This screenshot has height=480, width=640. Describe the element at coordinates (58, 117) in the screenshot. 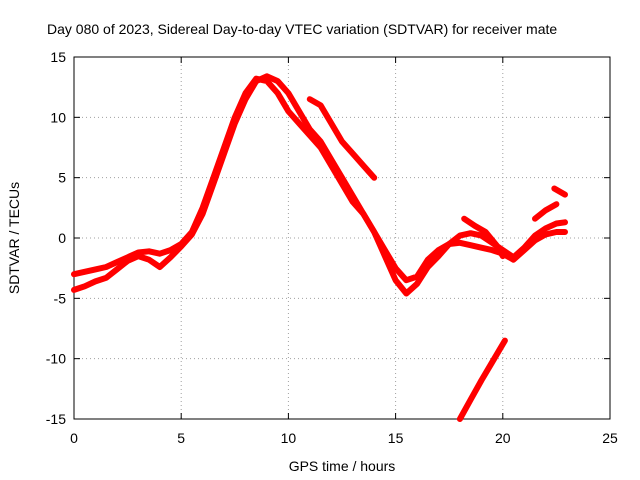

I see `y-tick-label: 10` at that location.